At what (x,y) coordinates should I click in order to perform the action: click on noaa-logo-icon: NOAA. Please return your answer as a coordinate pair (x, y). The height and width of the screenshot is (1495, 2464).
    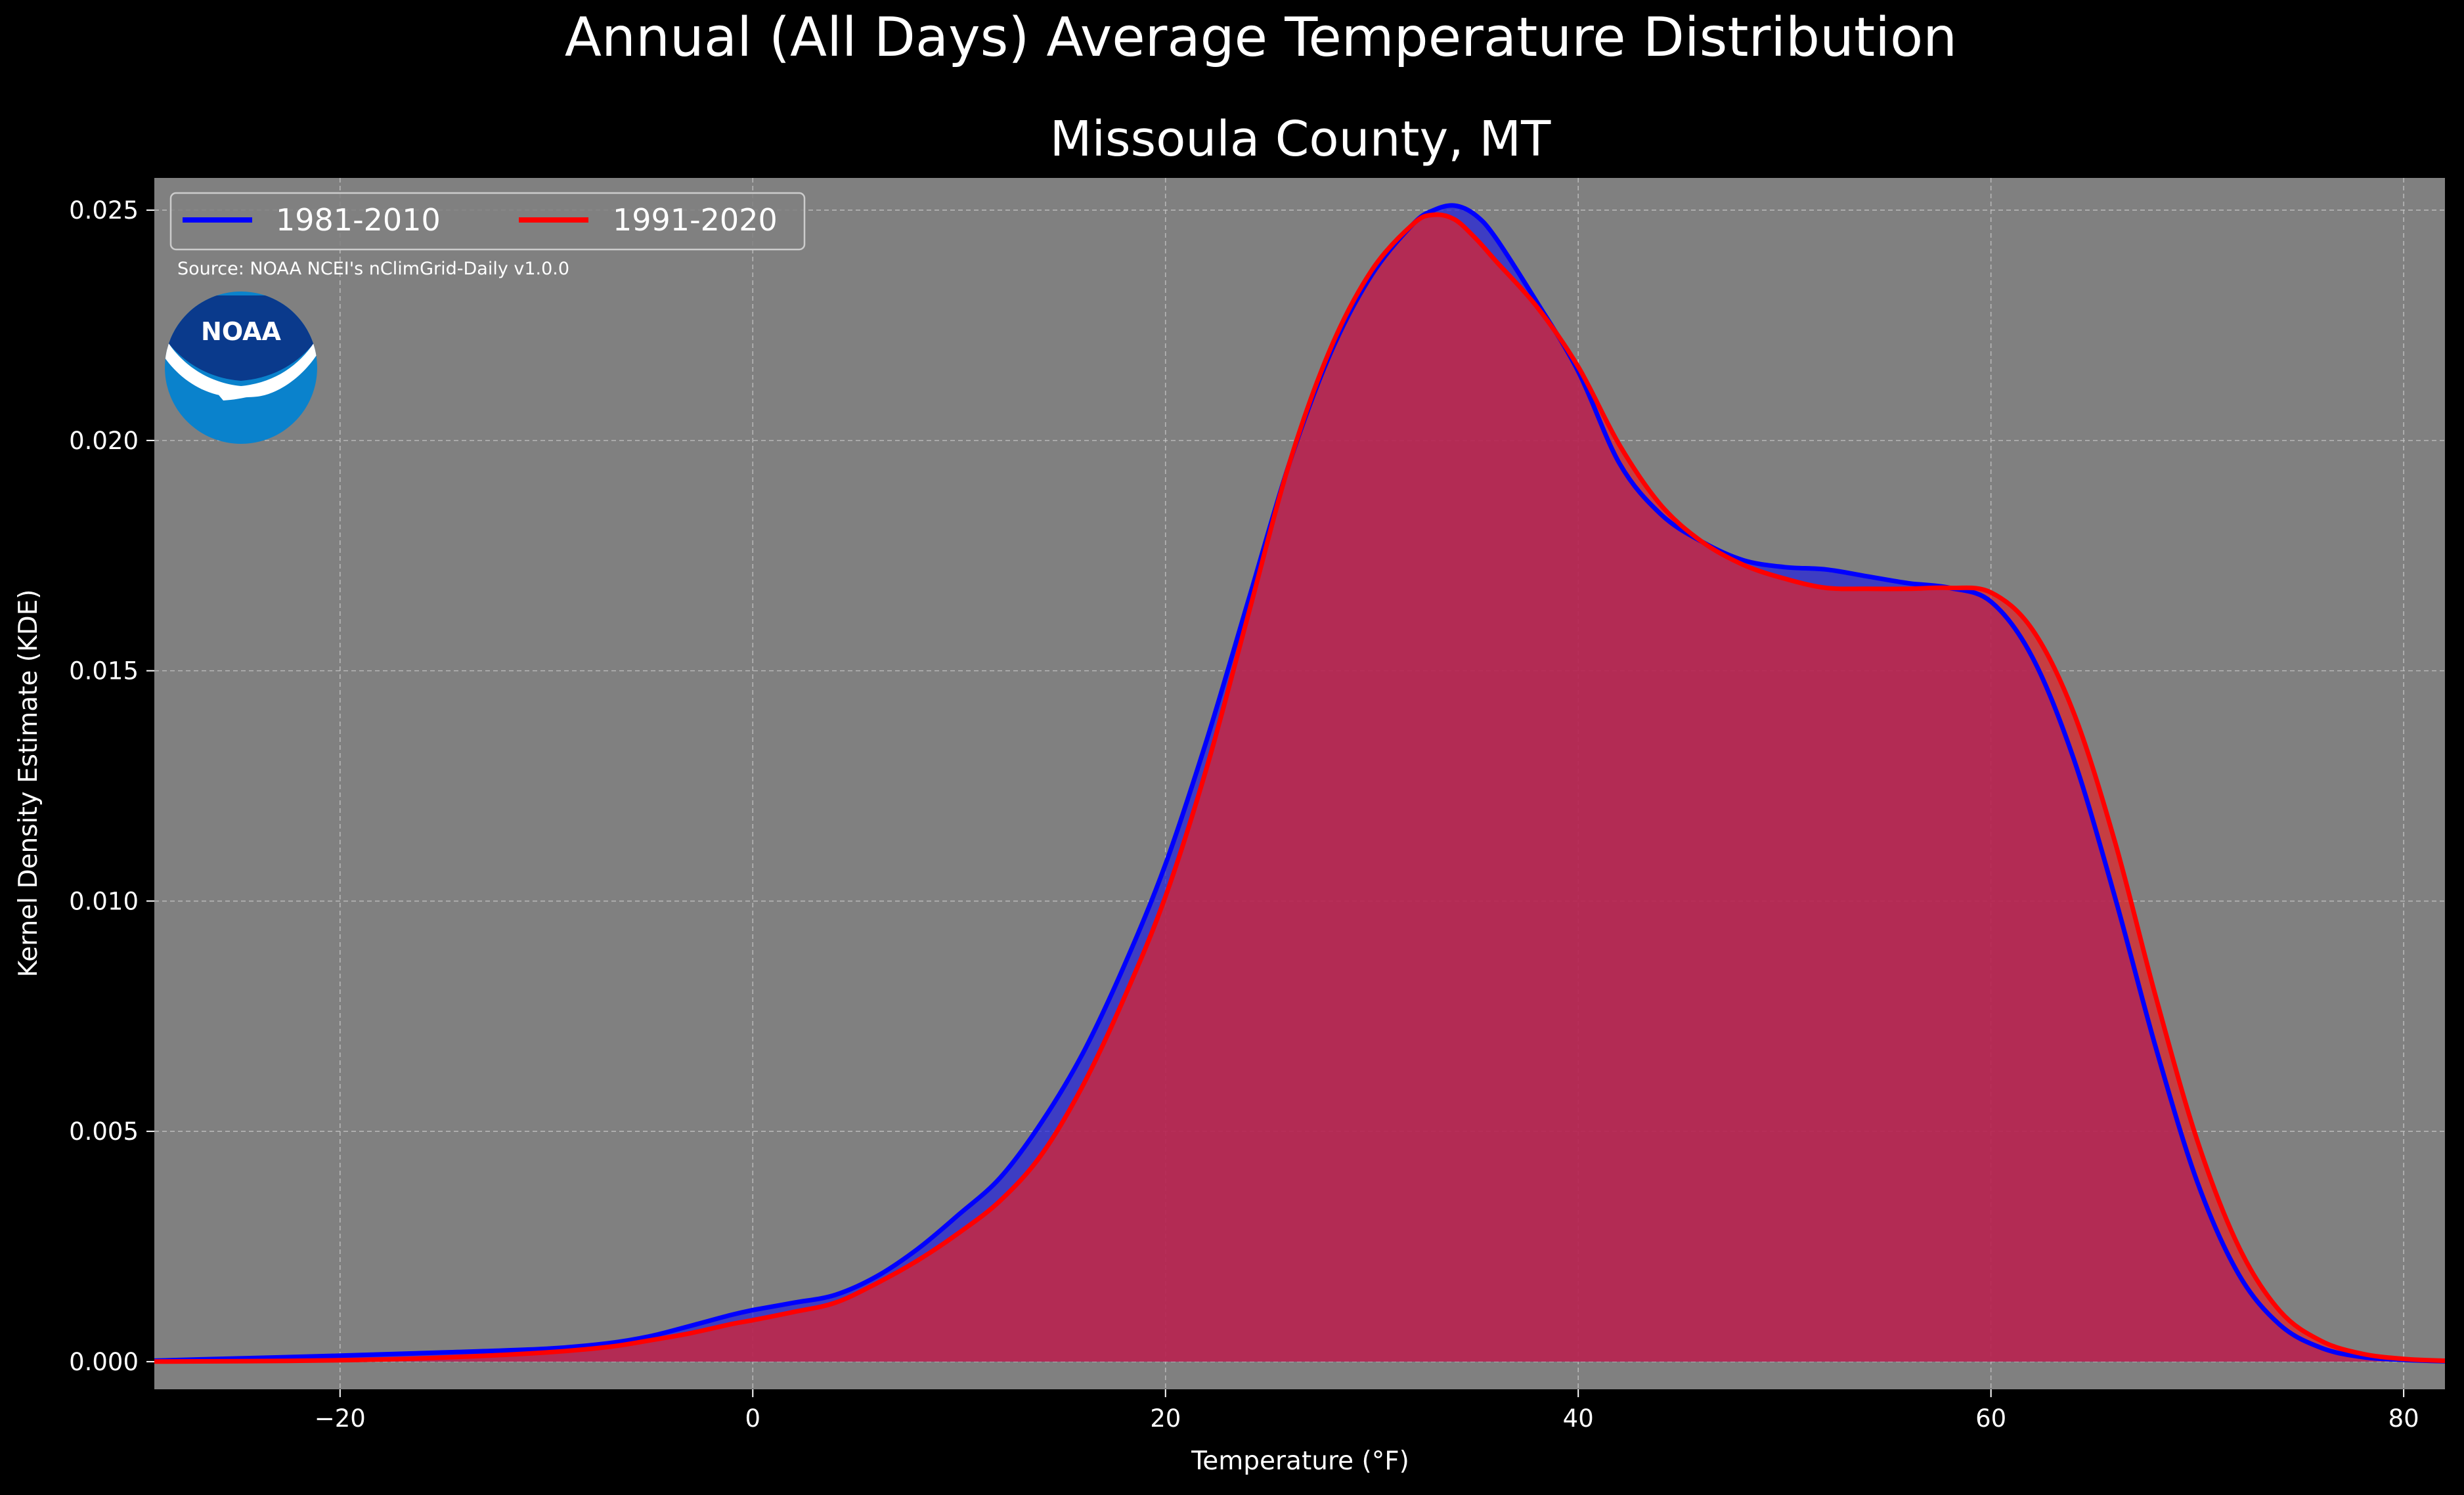
    Looking at the image, I should click on (241, 368).